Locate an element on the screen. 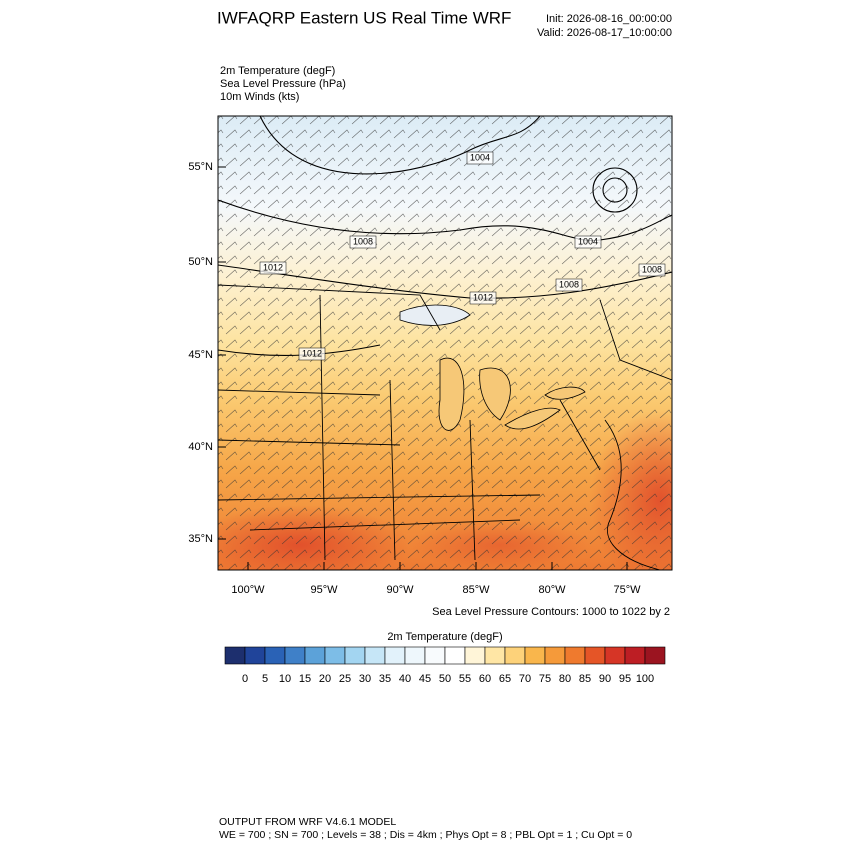 This screenshot has width=850, height=855. colorbar-label: 60 is located at coordinates (485, 679).